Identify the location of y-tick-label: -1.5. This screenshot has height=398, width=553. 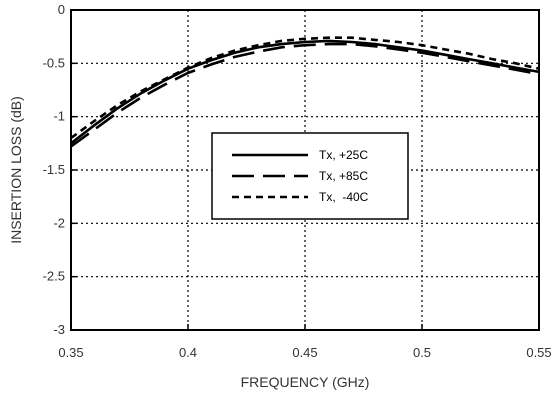
(54, 169).